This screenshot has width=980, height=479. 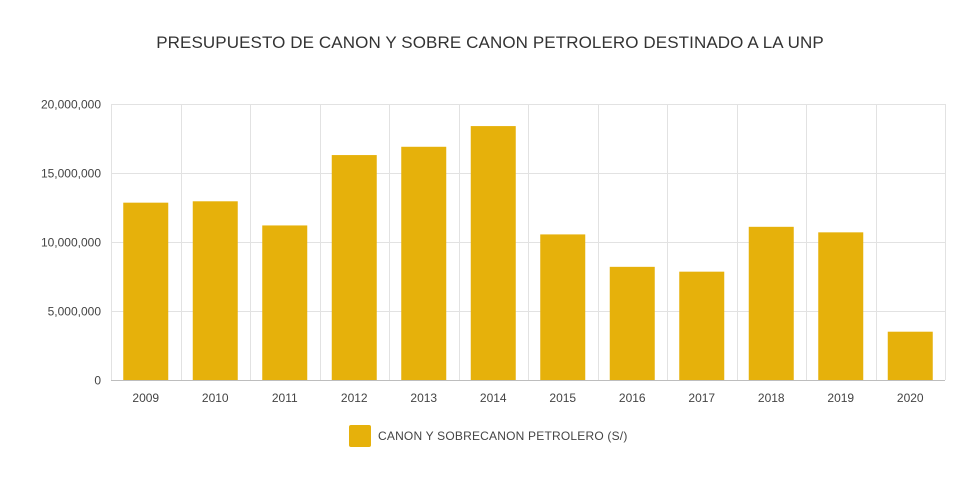 What do you see at coordinates (563, 307) in the screenshot?
I see `bar-2015` at bounding box center [563, 307].